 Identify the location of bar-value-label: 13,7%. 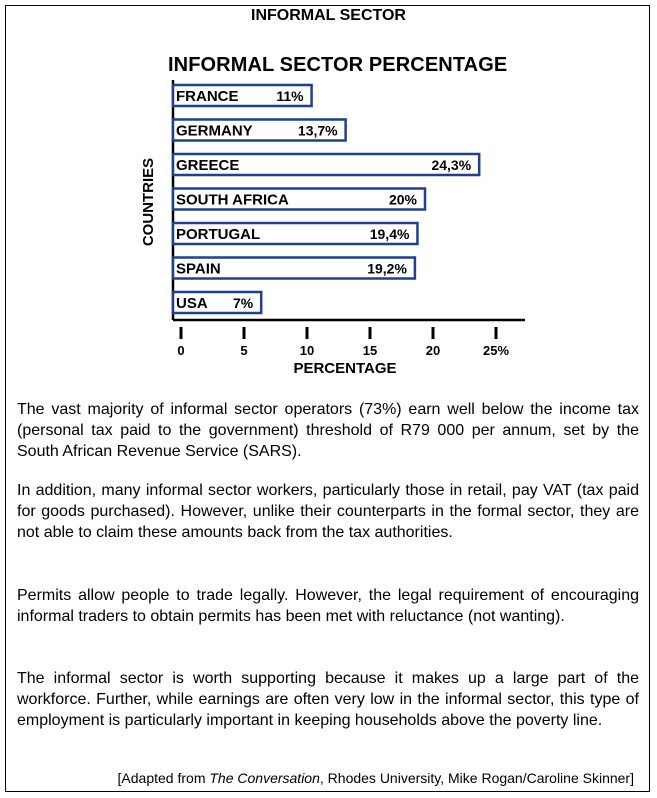
(318, 131).